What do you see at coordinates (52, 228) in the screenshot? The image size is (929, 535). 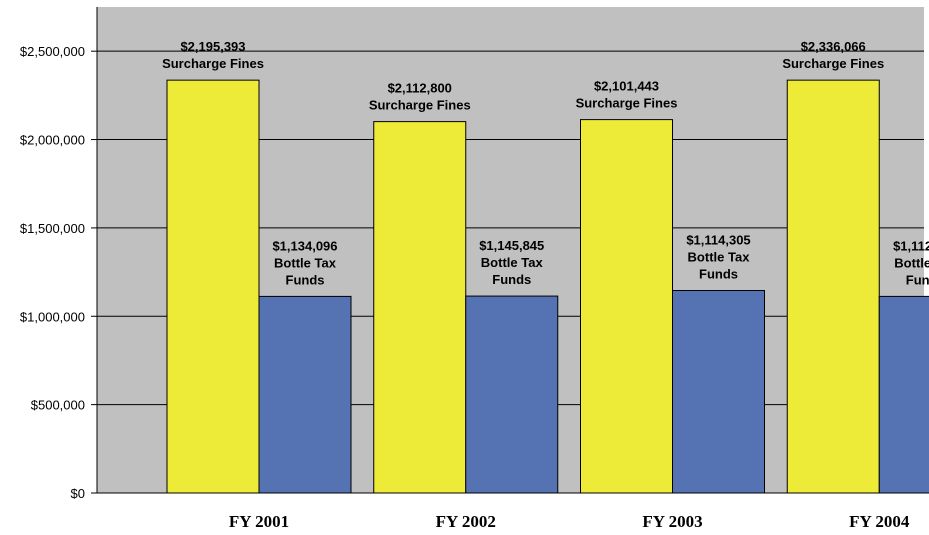 I see `y-tick-label: $1,500,000` at bounding box center [52, 228].